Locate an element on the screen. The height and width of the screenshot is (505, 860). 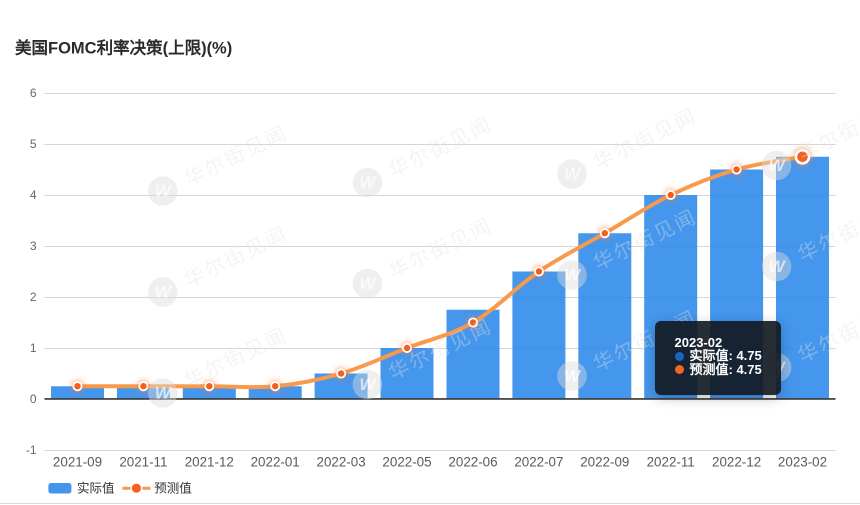
svg-text: 1 is located at coordinates (33, 348).